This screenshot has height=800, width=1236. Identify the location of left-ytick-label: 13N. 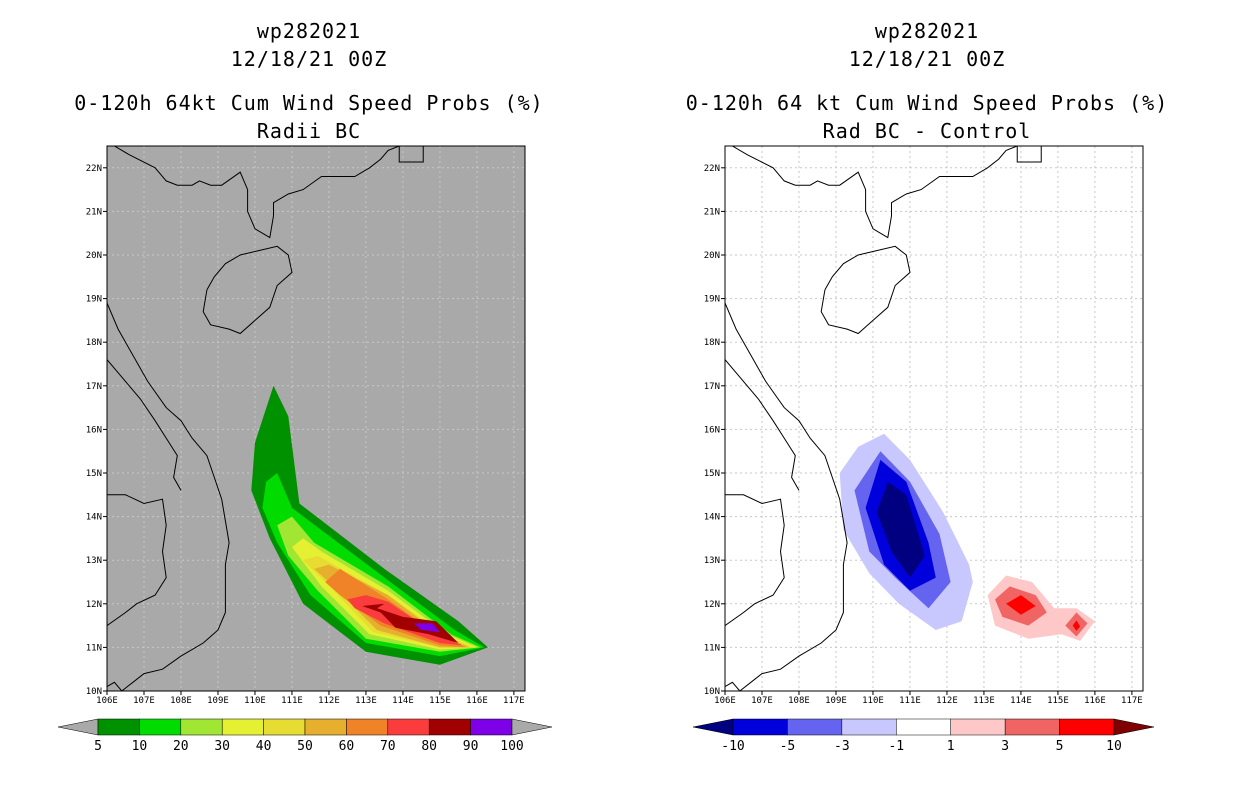
(94, 561).